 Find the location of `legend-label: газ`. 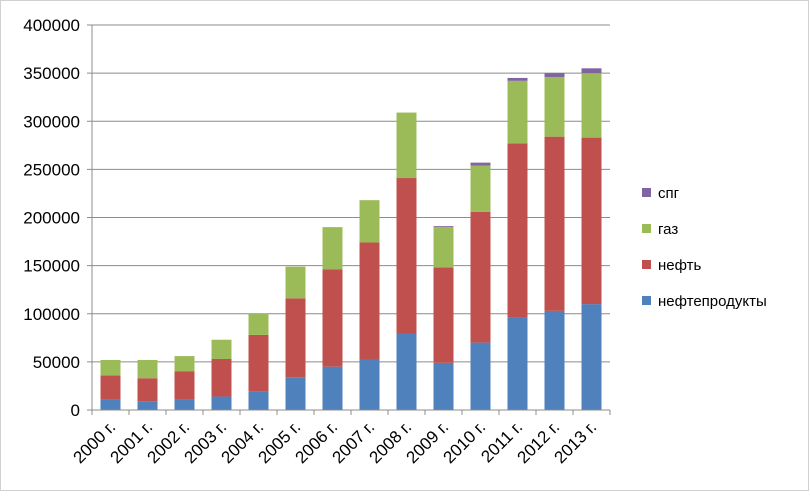

legend-label: газ is located at coordinates (668, 229).